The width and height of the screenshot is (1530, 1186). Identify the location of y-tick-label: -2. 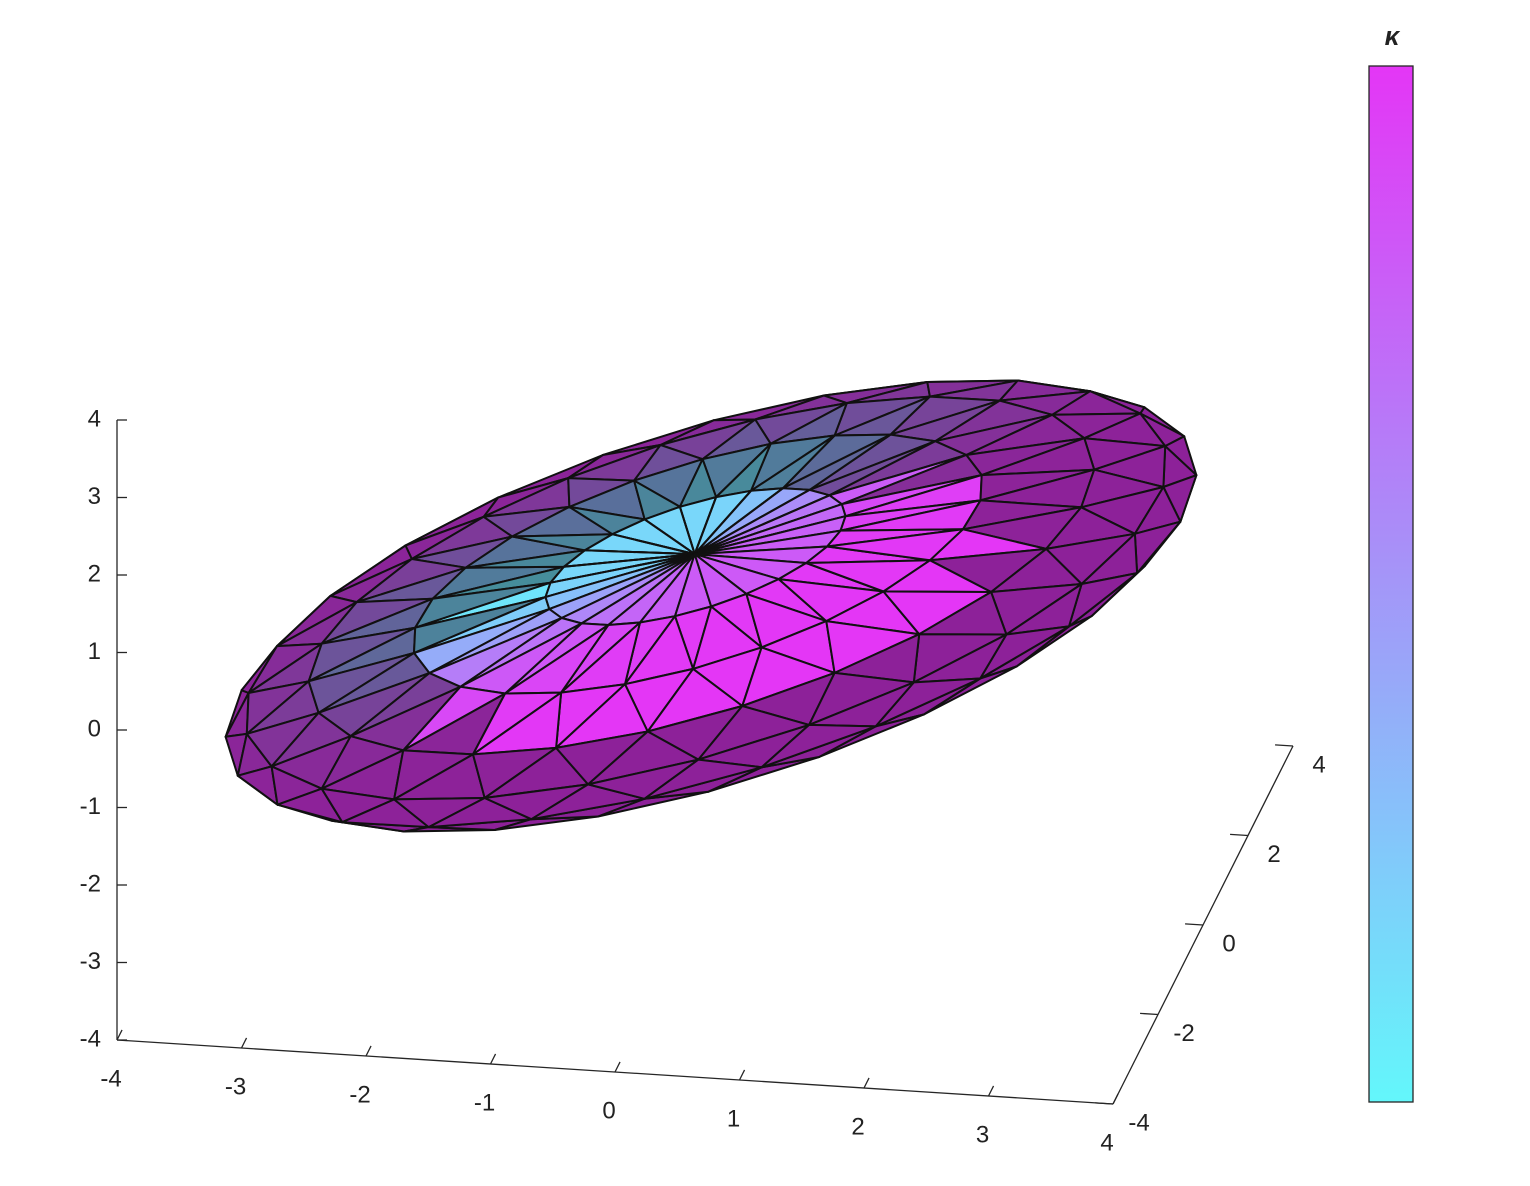
(1183, 1033).